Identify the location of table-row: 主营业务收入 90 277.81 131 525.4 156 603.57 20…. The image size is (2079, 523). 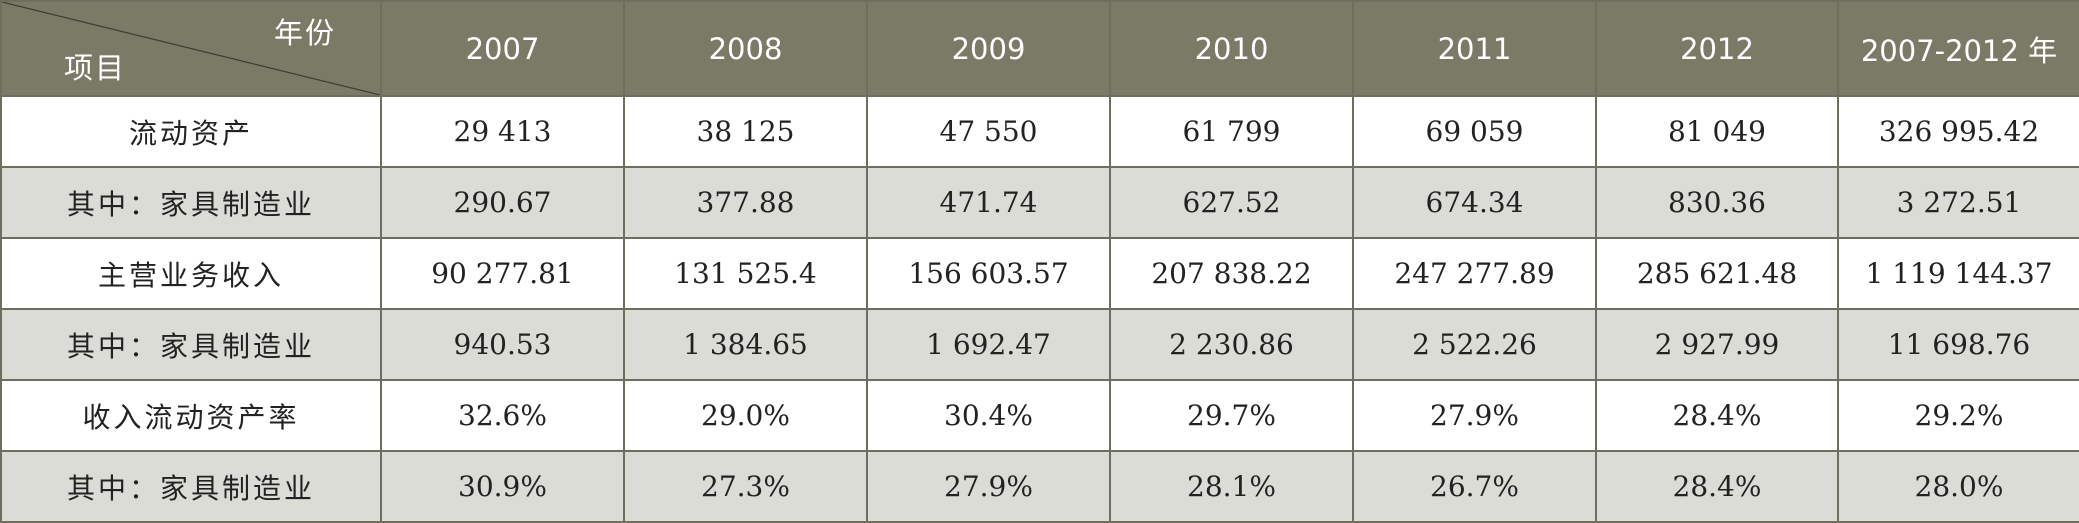
(1039, 273).